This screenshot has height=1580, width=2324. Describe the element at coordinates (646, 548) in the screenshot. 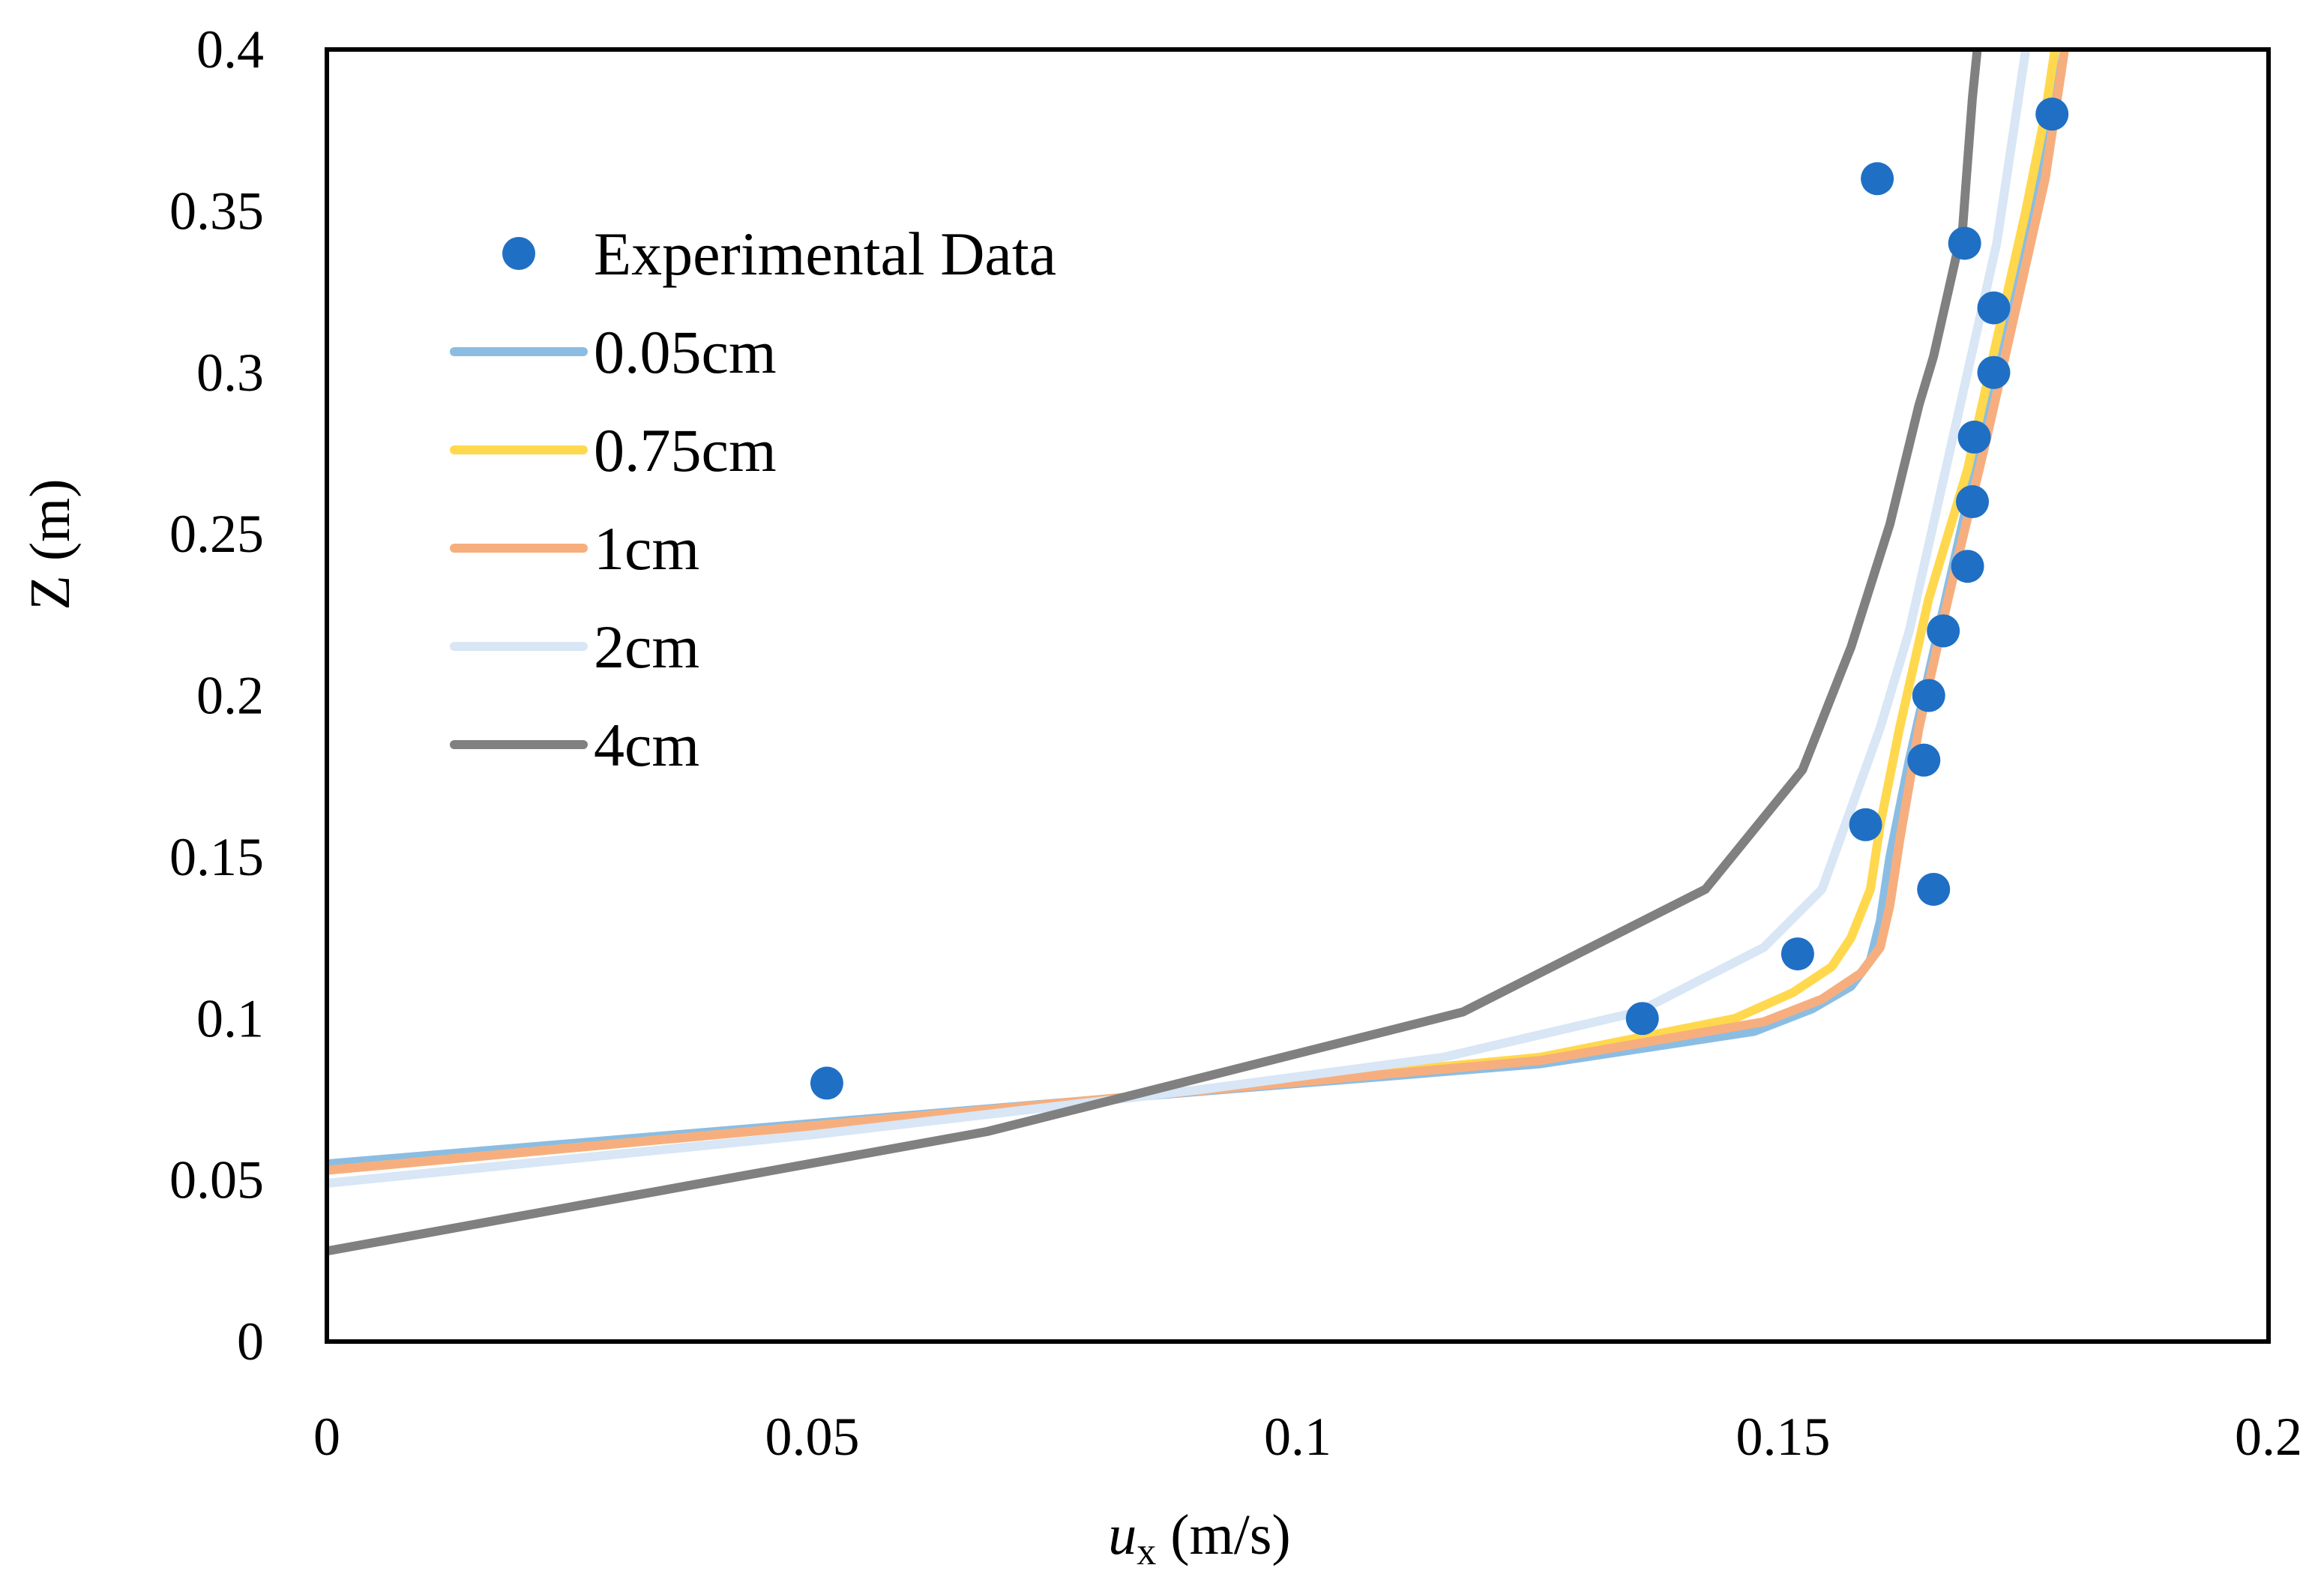

I see `legend-label-1cm: 1cm` at that location.